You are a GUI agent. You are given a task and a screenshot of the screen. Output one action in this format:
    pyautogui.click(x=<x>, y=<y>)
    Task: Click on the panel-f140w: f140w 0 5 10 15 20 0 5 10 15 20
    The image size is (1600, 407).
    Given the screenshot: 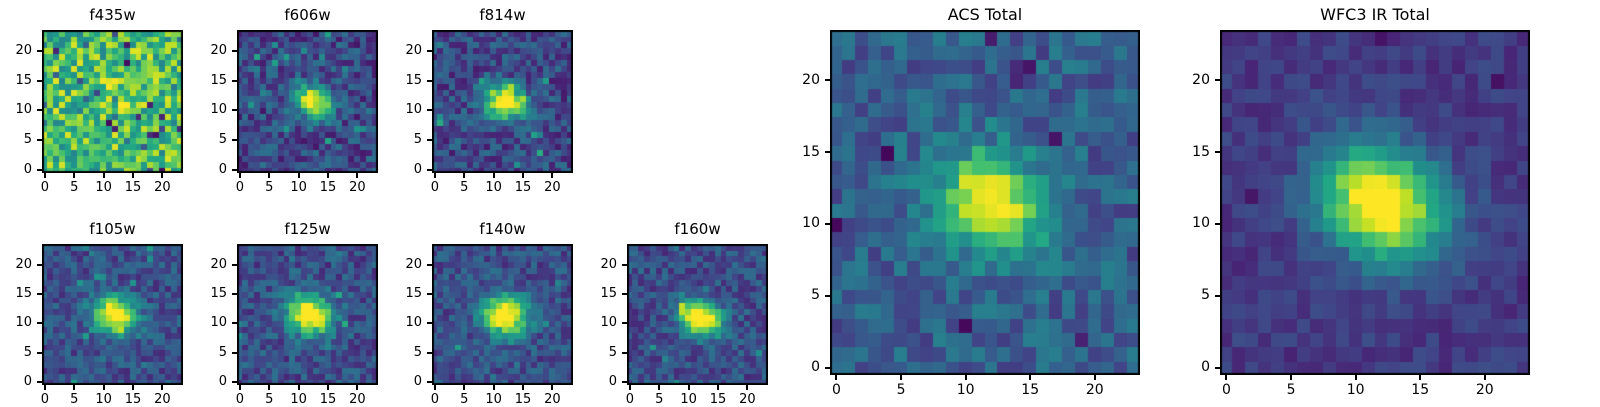 What is the action you would take?
    pyautogui.click(x=489, y=313)
    